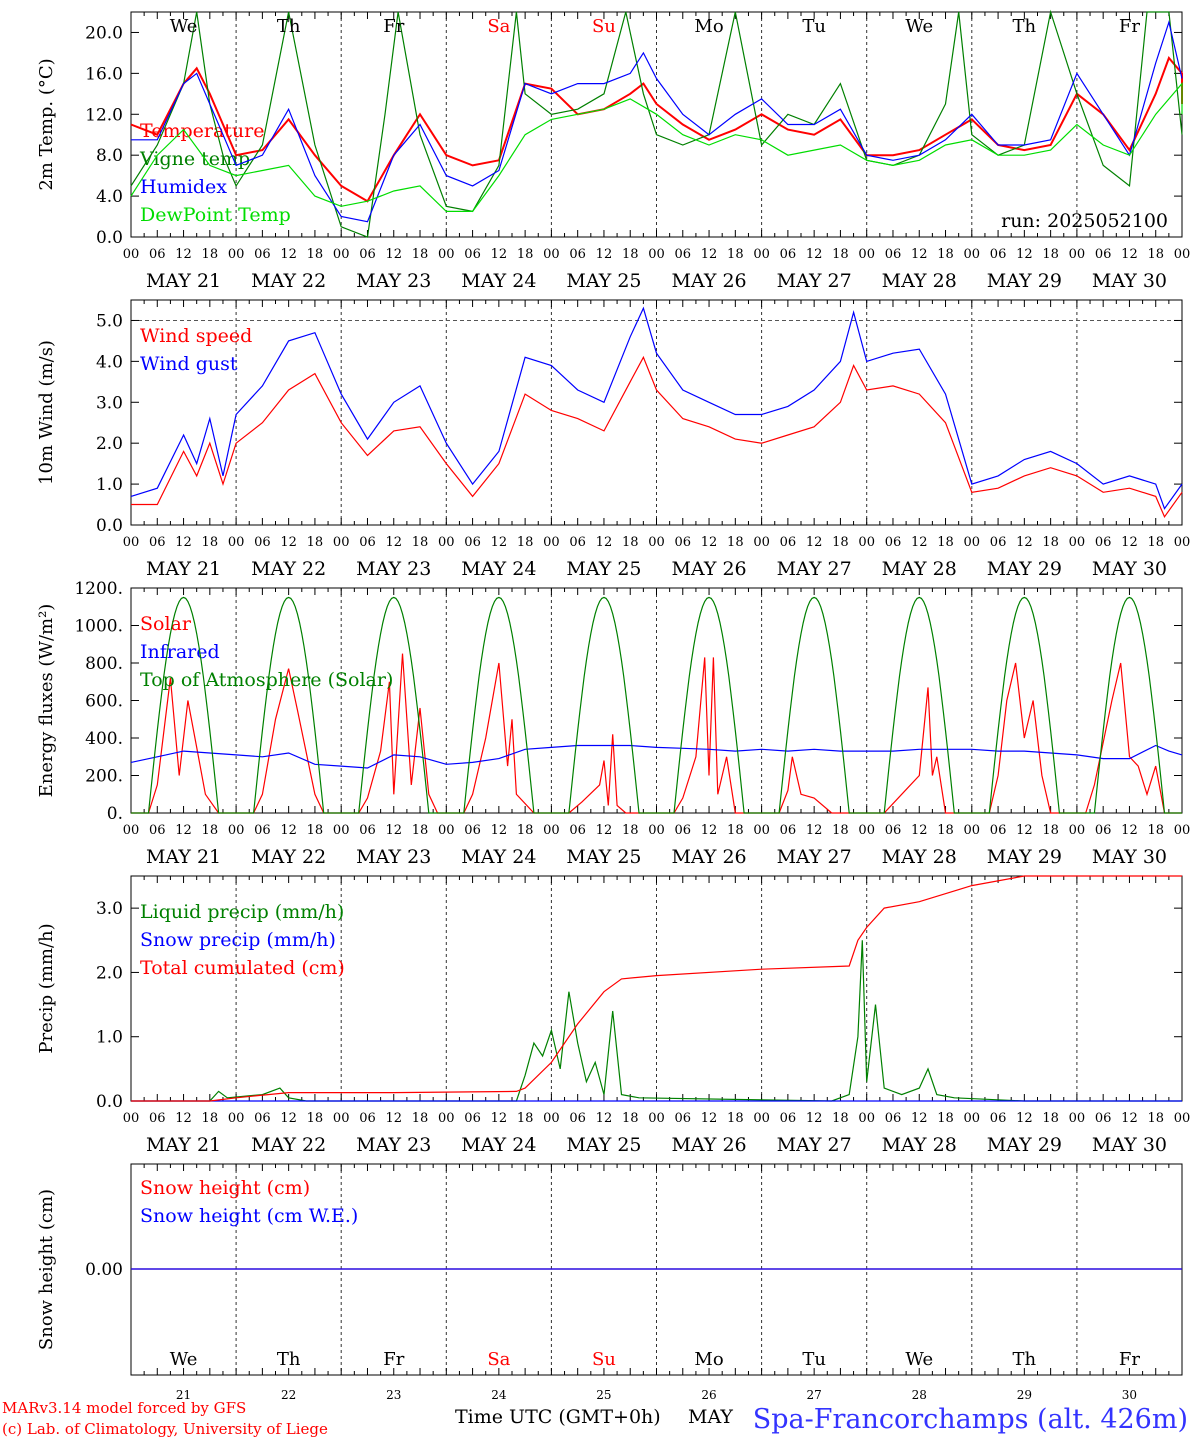 This screenshot has height=1440, width=1194. Describe the element at coordinates (288, 569) in the screenshot. I see `date-label: MAY 22` at that location.